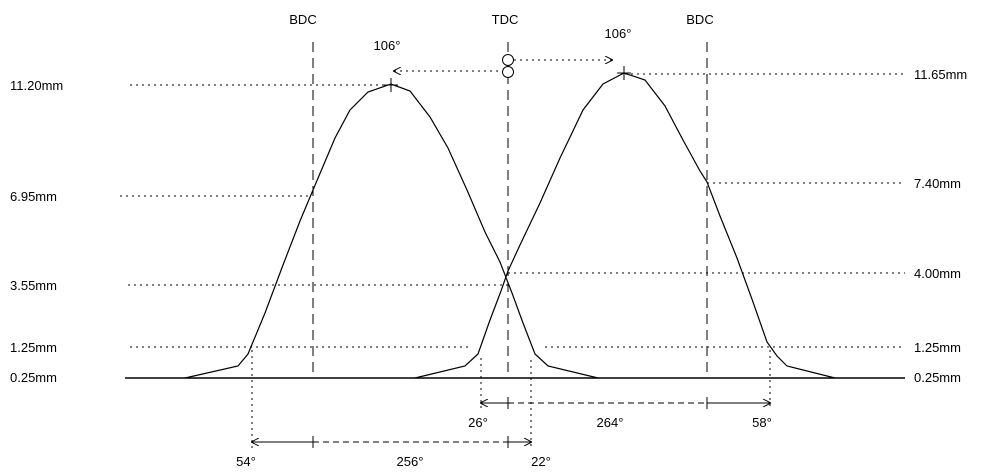 The height and width of the screenshot is (473, 1003). I want to click on bdc-right-label: BDC, so click(699, 19).